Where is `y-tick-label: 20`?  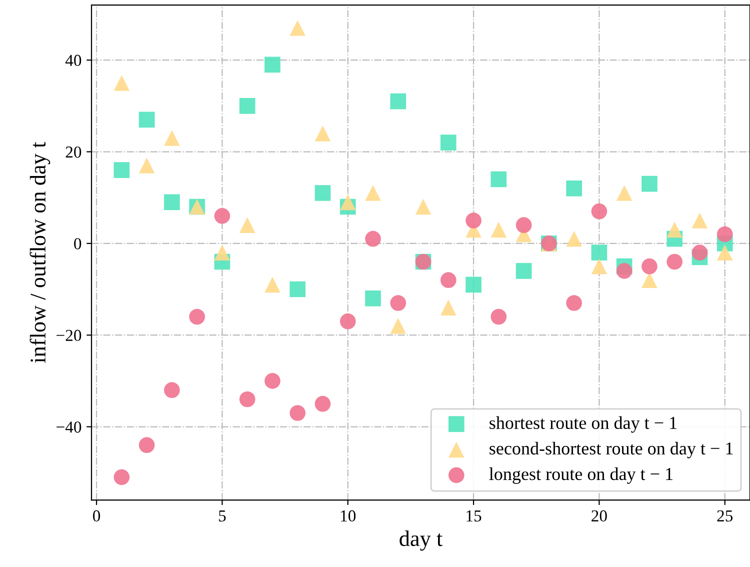 y-tick-label: 20 is located at coordinates (74, 152).